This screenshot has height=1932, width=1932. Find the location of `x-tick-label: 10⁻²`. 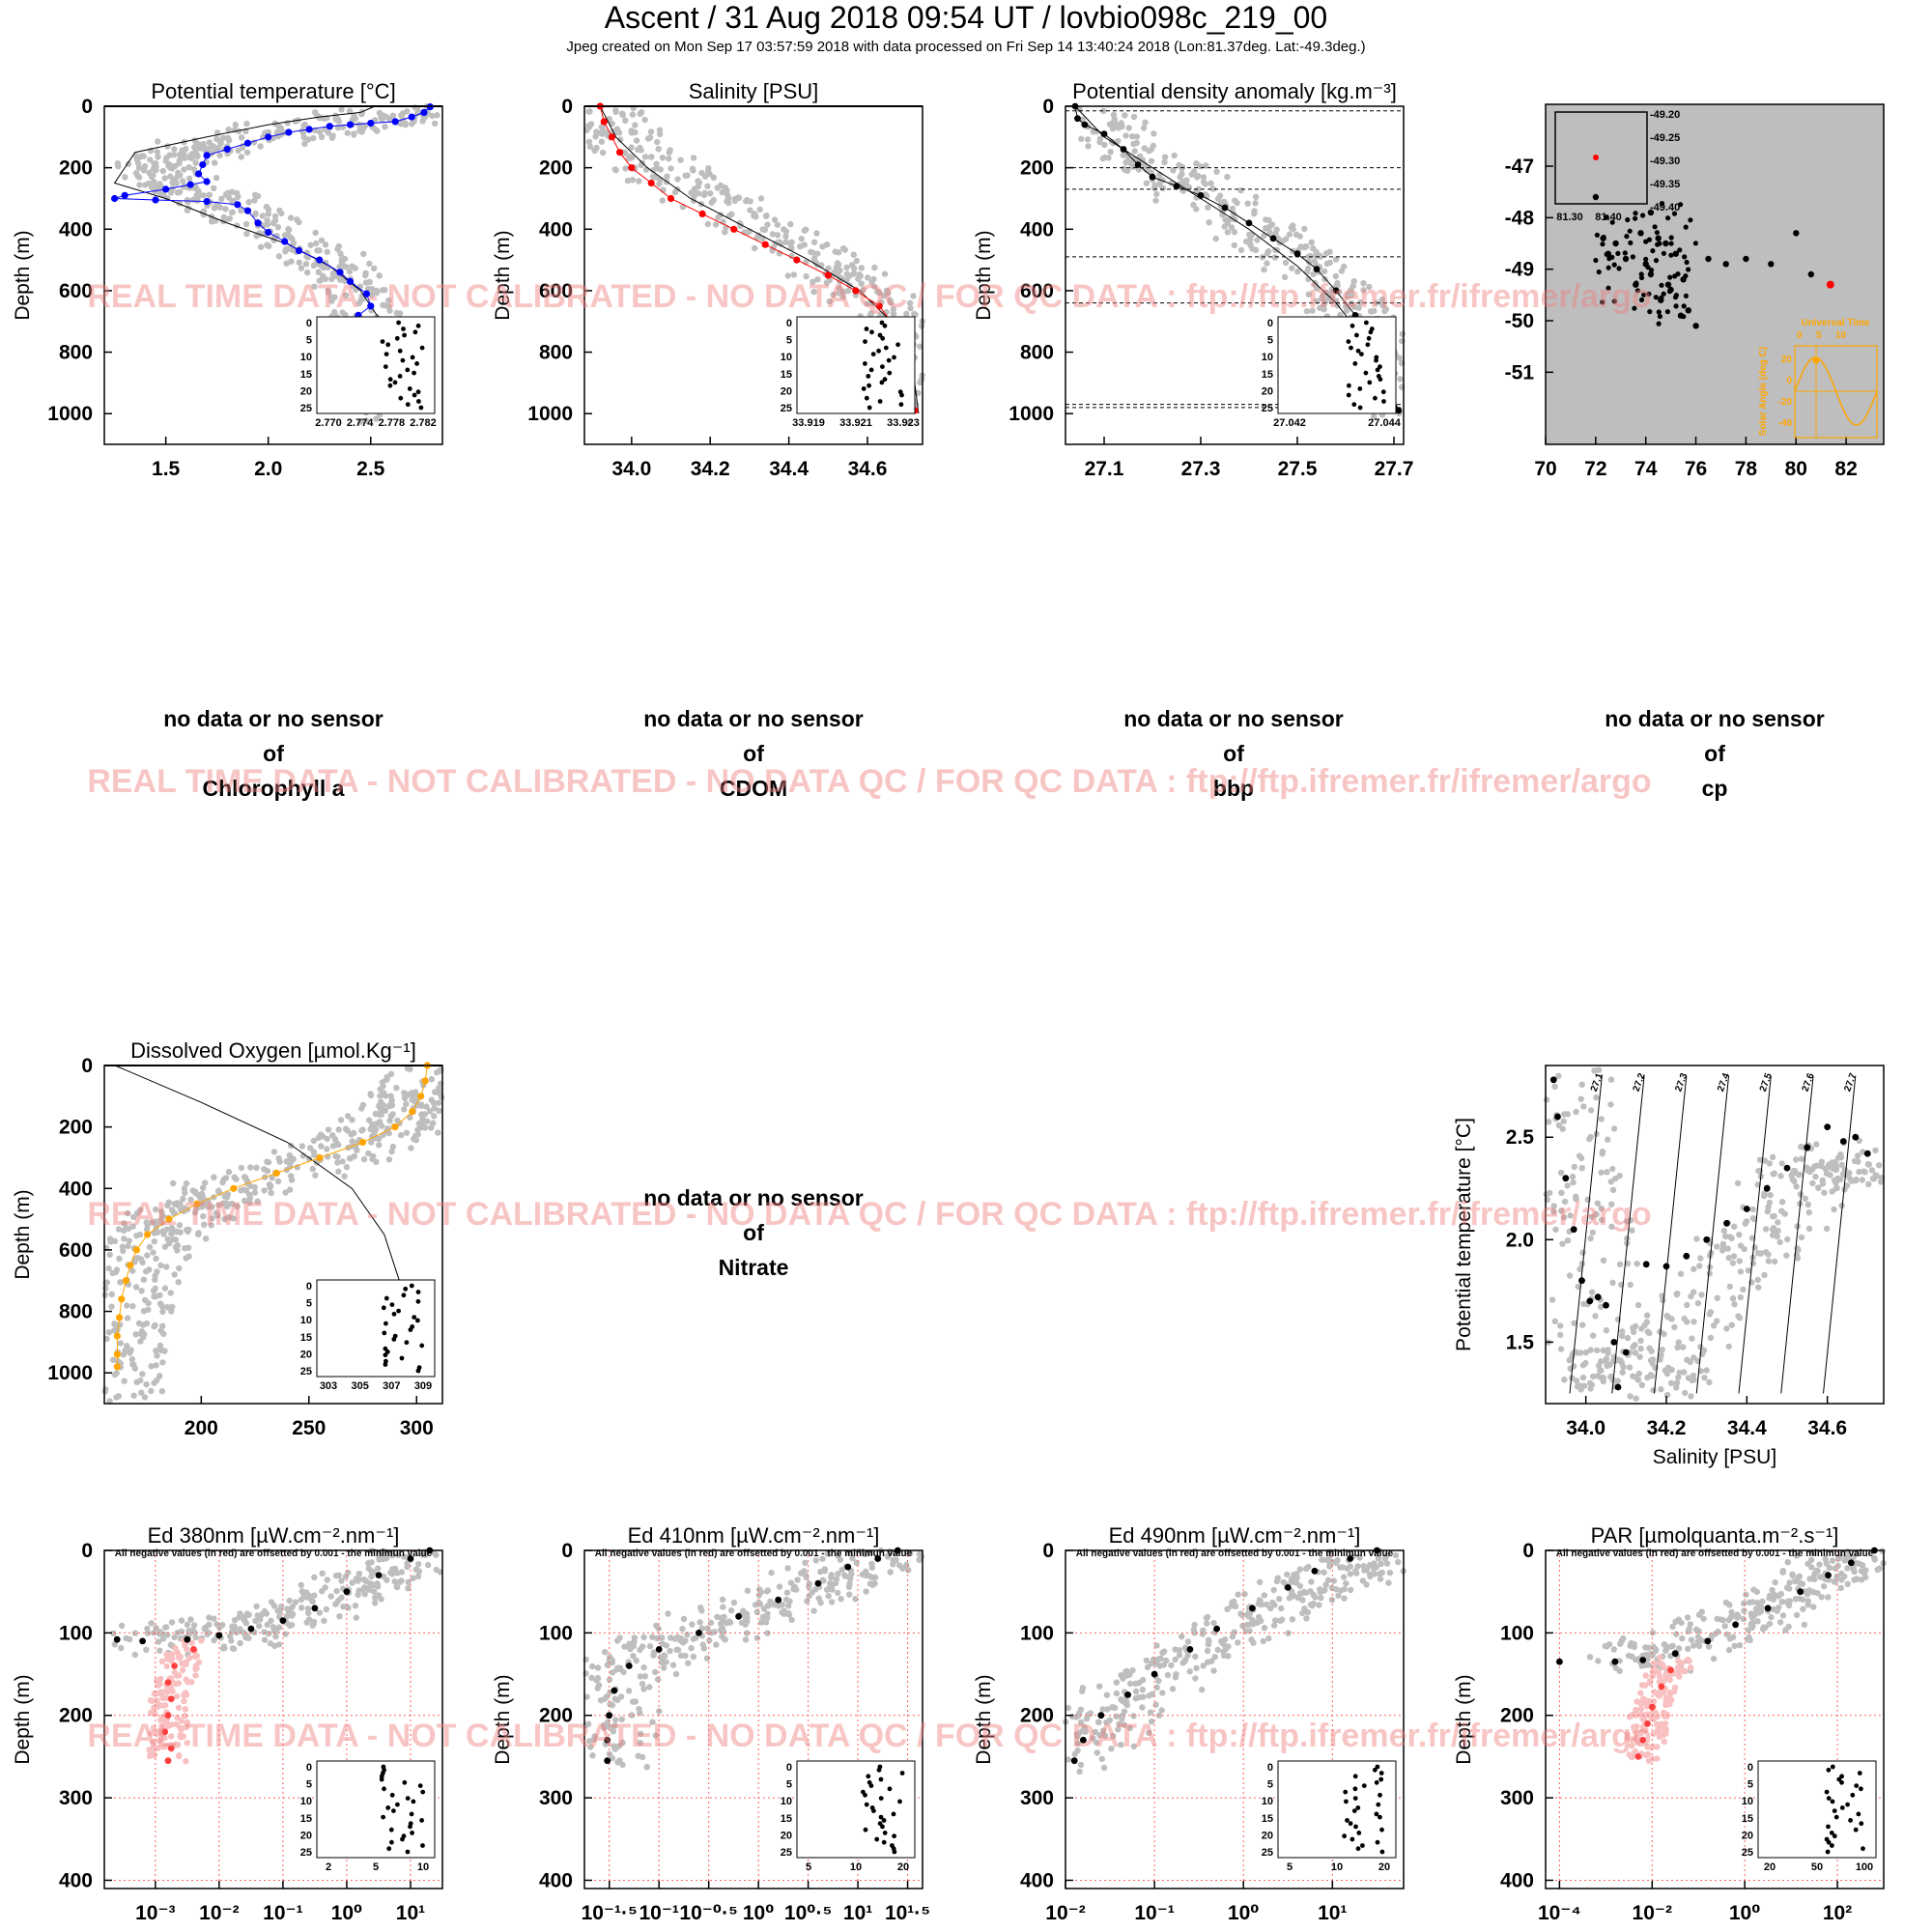

x-tick-label: 10⁻² is located at coordinates (1652, 1913).